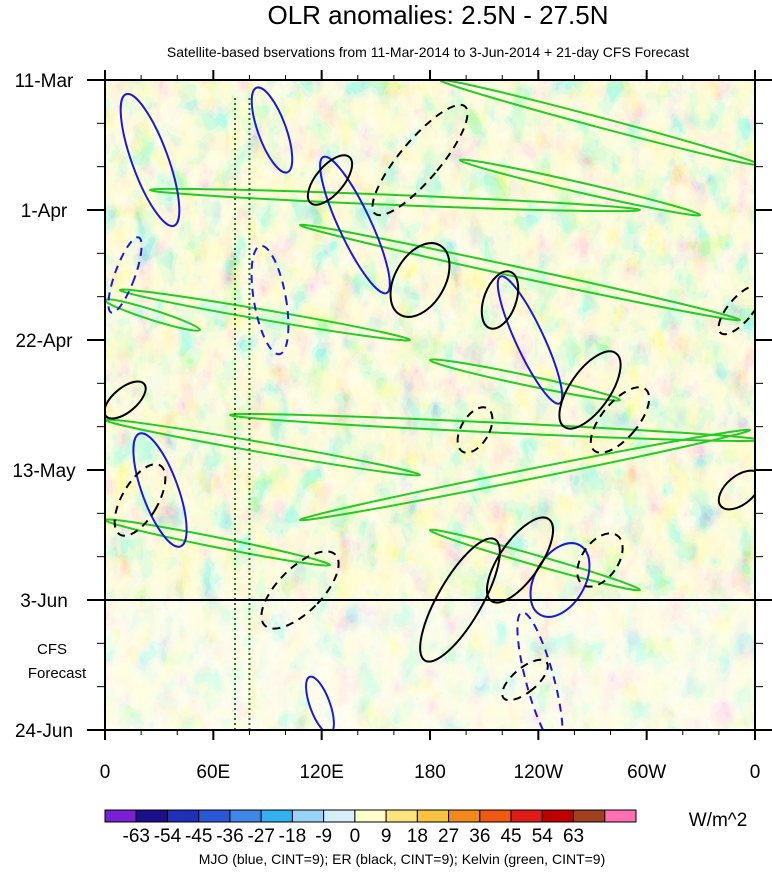  I want to click on colorbar-label: 63, so click(573, 836).